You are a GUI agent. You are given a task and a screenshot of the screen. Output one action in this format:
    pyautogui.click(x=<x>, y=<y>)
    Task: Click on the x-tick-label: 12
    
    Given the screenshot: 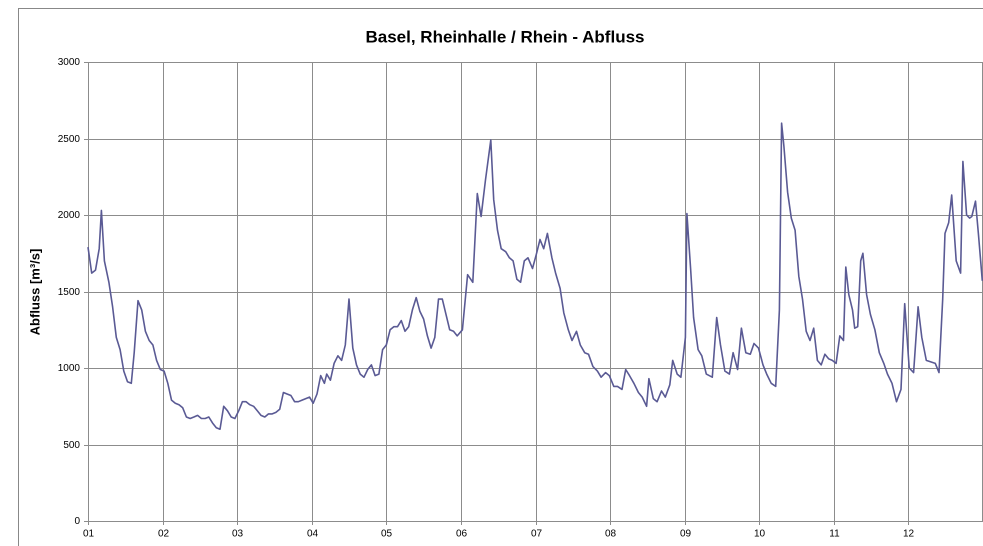 What is the action you would take?
    pyautogui.click(x=909, y=534)
    